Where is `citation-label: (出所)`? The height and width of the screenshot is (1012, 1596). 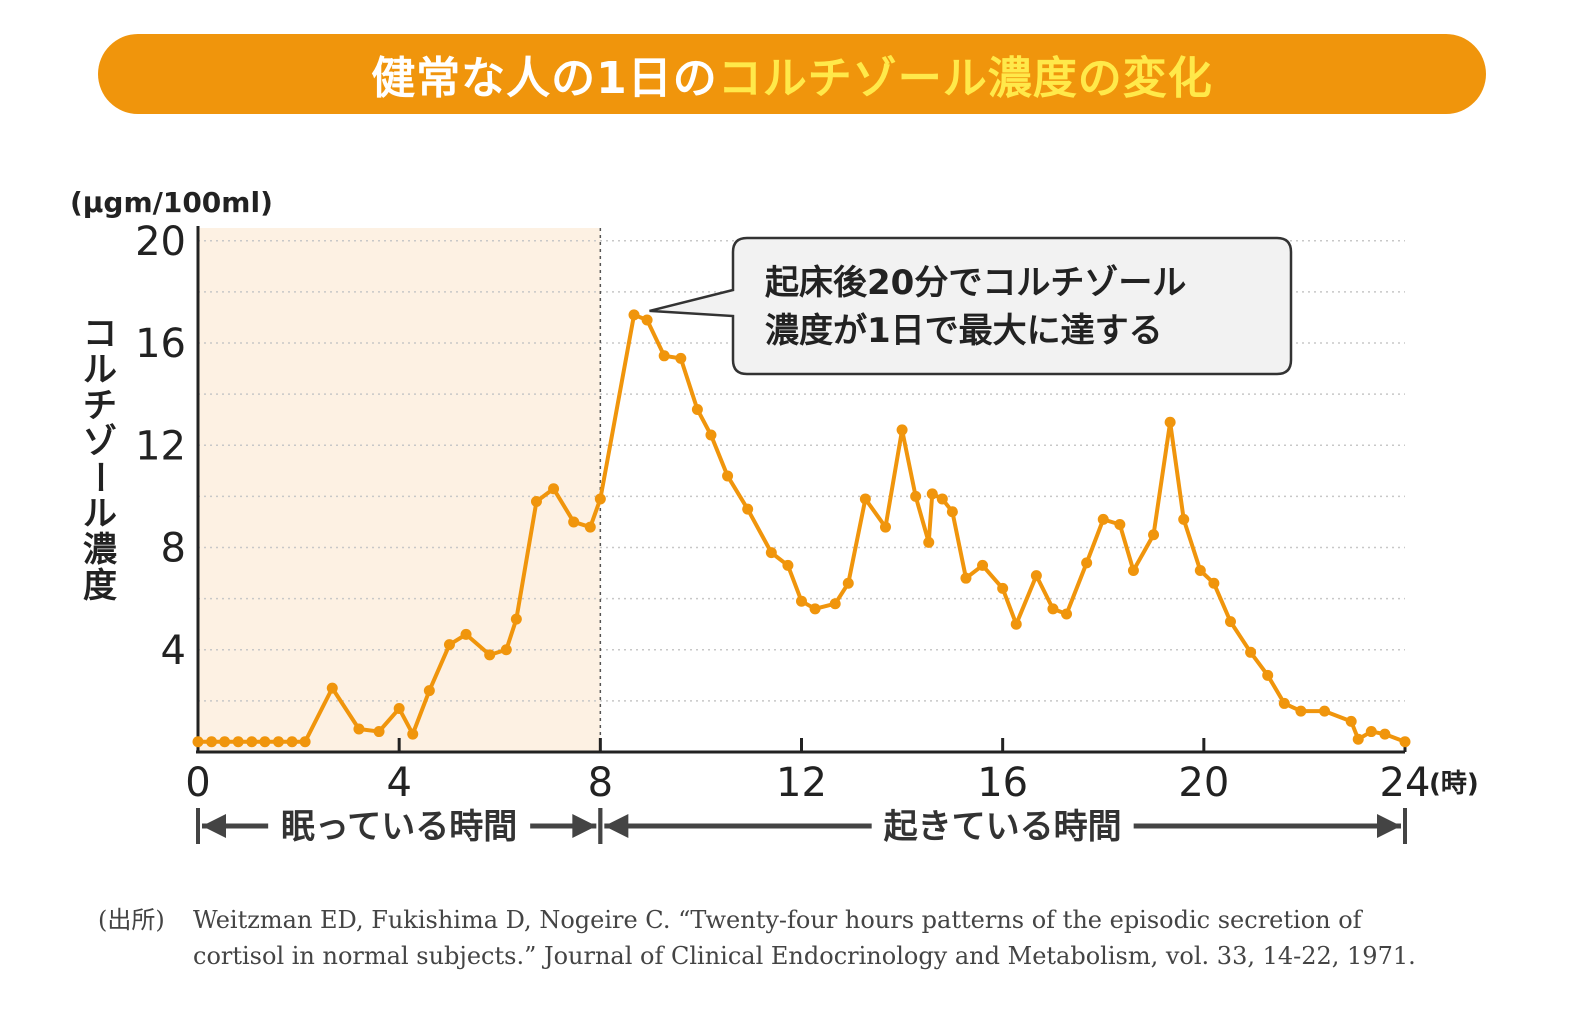
citation-label: (出所) is located at coordinates (131, 920).